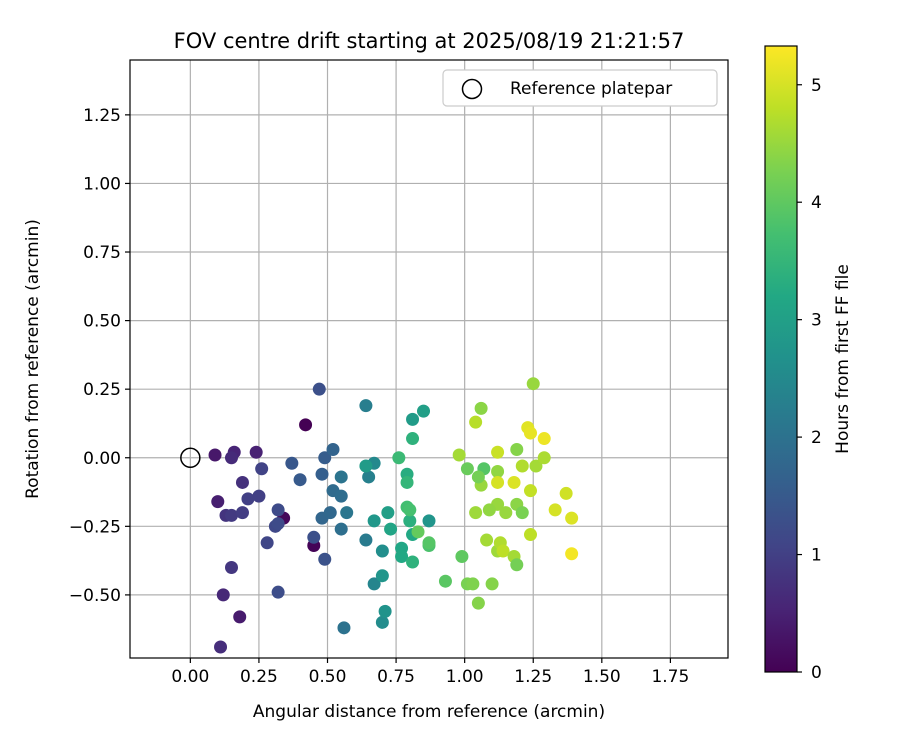 The height and width of the screenshot is (750, 900). What do you see at coordinates (102, 322) in the screenshot?
I see `y-tick-label: 0.50` at bounding box center [102, 322].